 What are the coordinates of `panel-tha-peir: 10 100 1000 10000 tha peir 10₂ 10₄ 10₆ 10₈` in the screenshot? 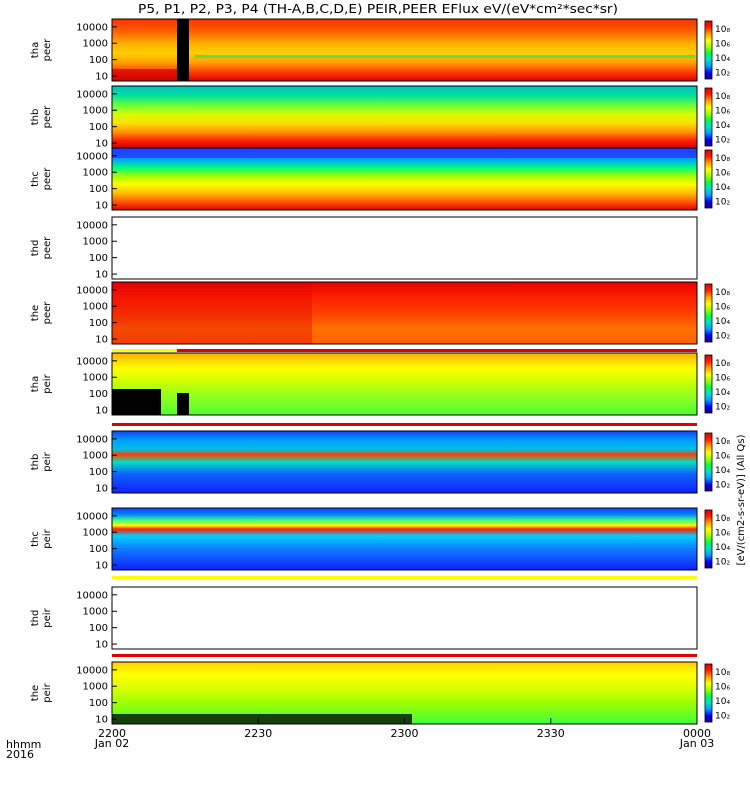 It's located at (380, 383).